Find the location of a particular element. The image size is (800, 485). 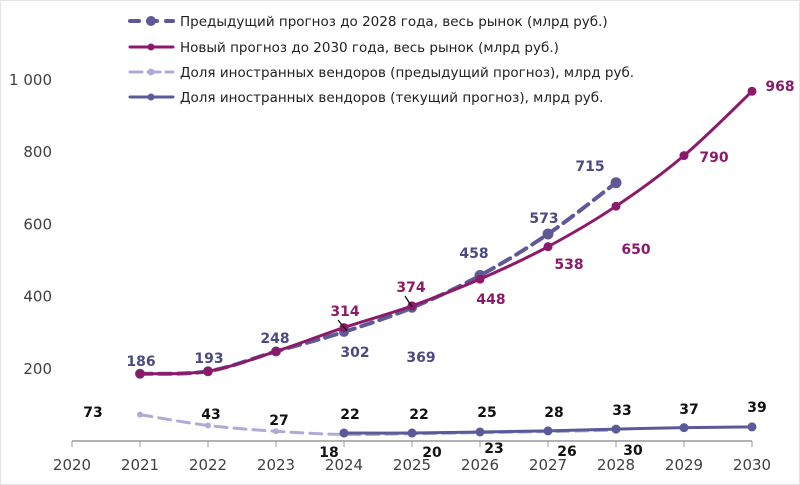

x-tick-label: 2020 is located at coordinates (72, 465).